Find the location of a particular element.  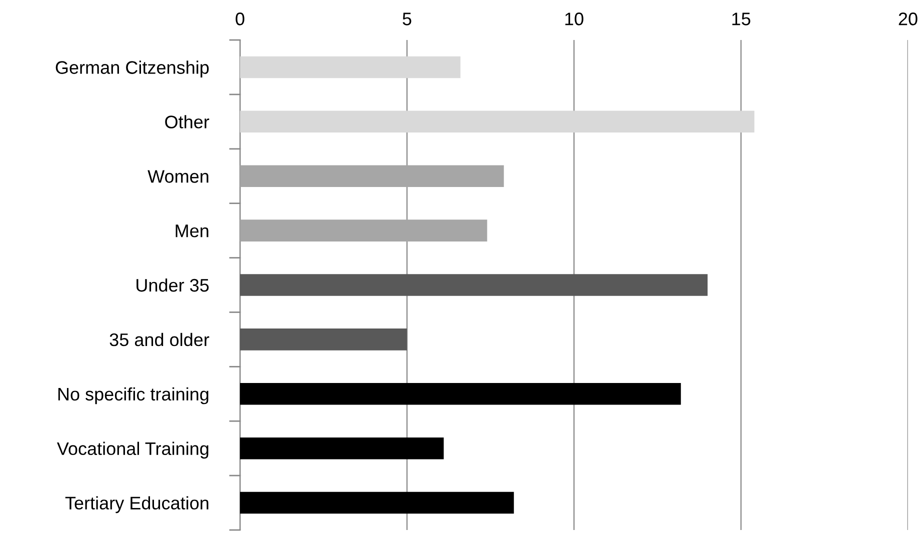

x-tick-label: 15 is located at coordinates (741, 19).